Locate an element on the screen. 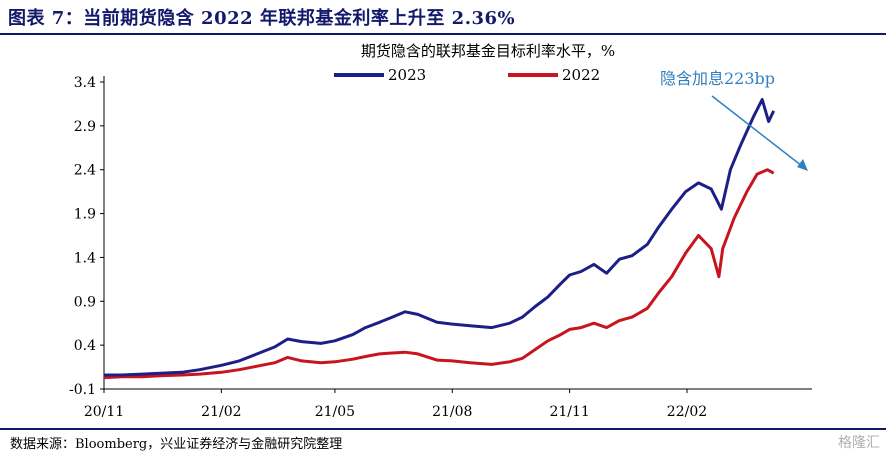  annotation-arrow-line is located at coordinates (757, 131).